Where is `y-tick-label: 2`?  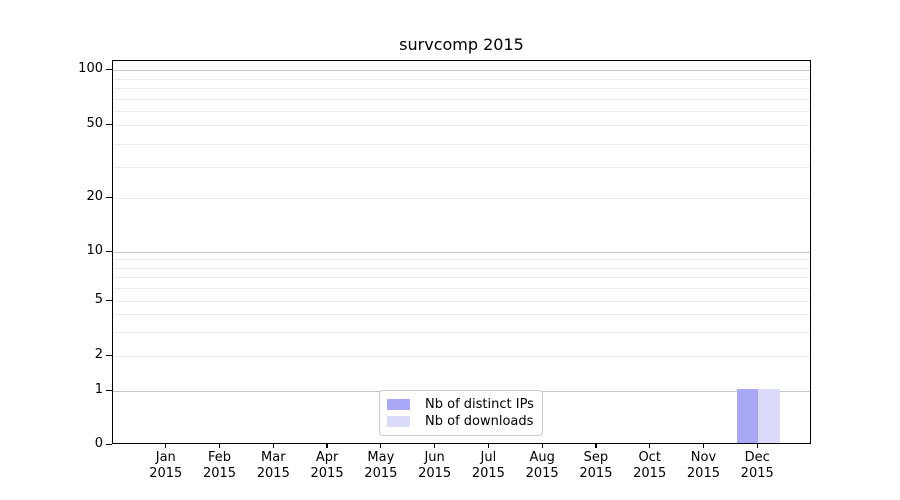
y-tick-label: 2 is located at coordinates (98, 355).